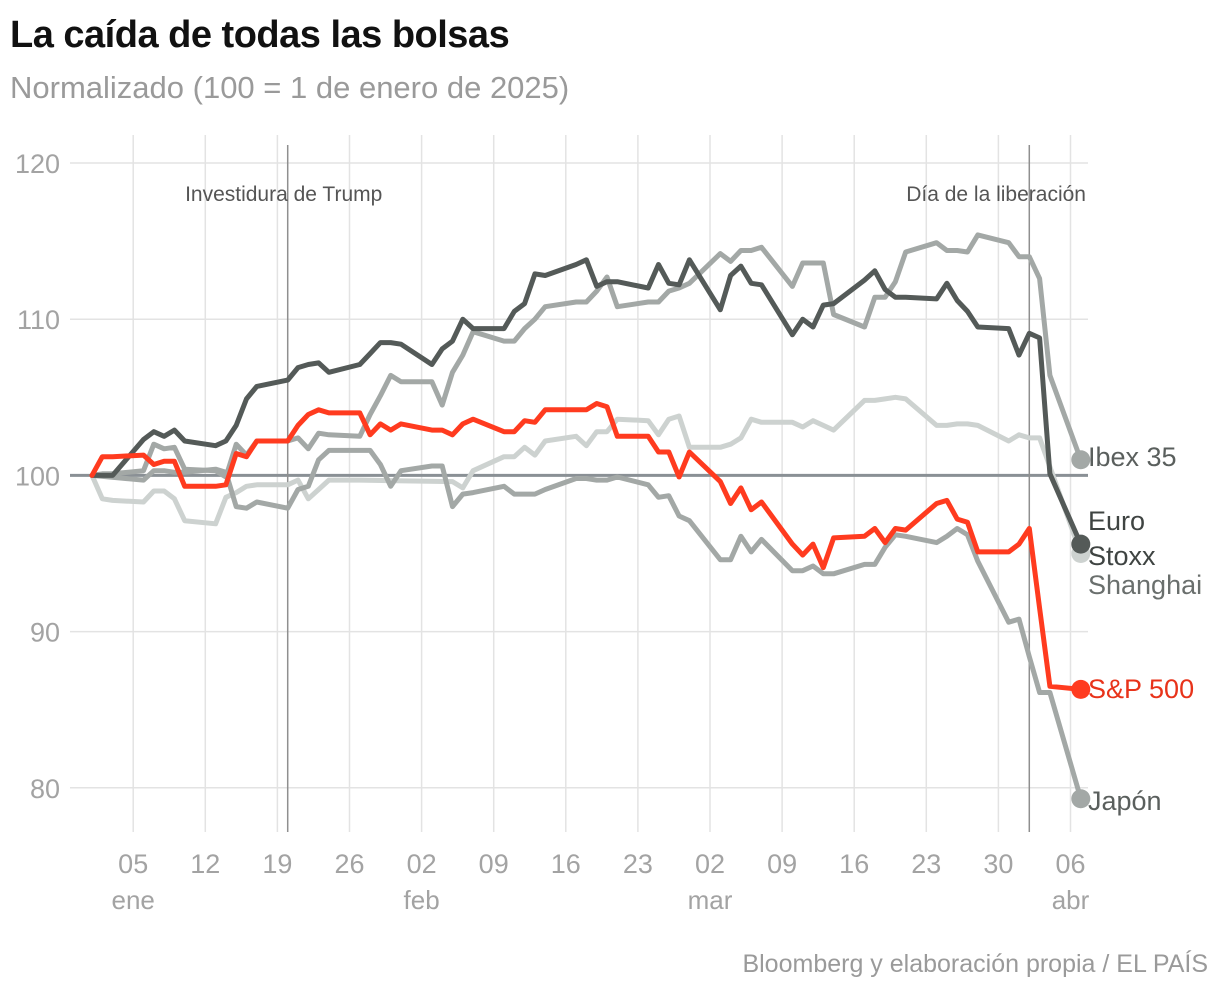 The height and width of the screenshot is (996, 1220). I want to click on series-end-label: Stoxx, so click(1122, 556).